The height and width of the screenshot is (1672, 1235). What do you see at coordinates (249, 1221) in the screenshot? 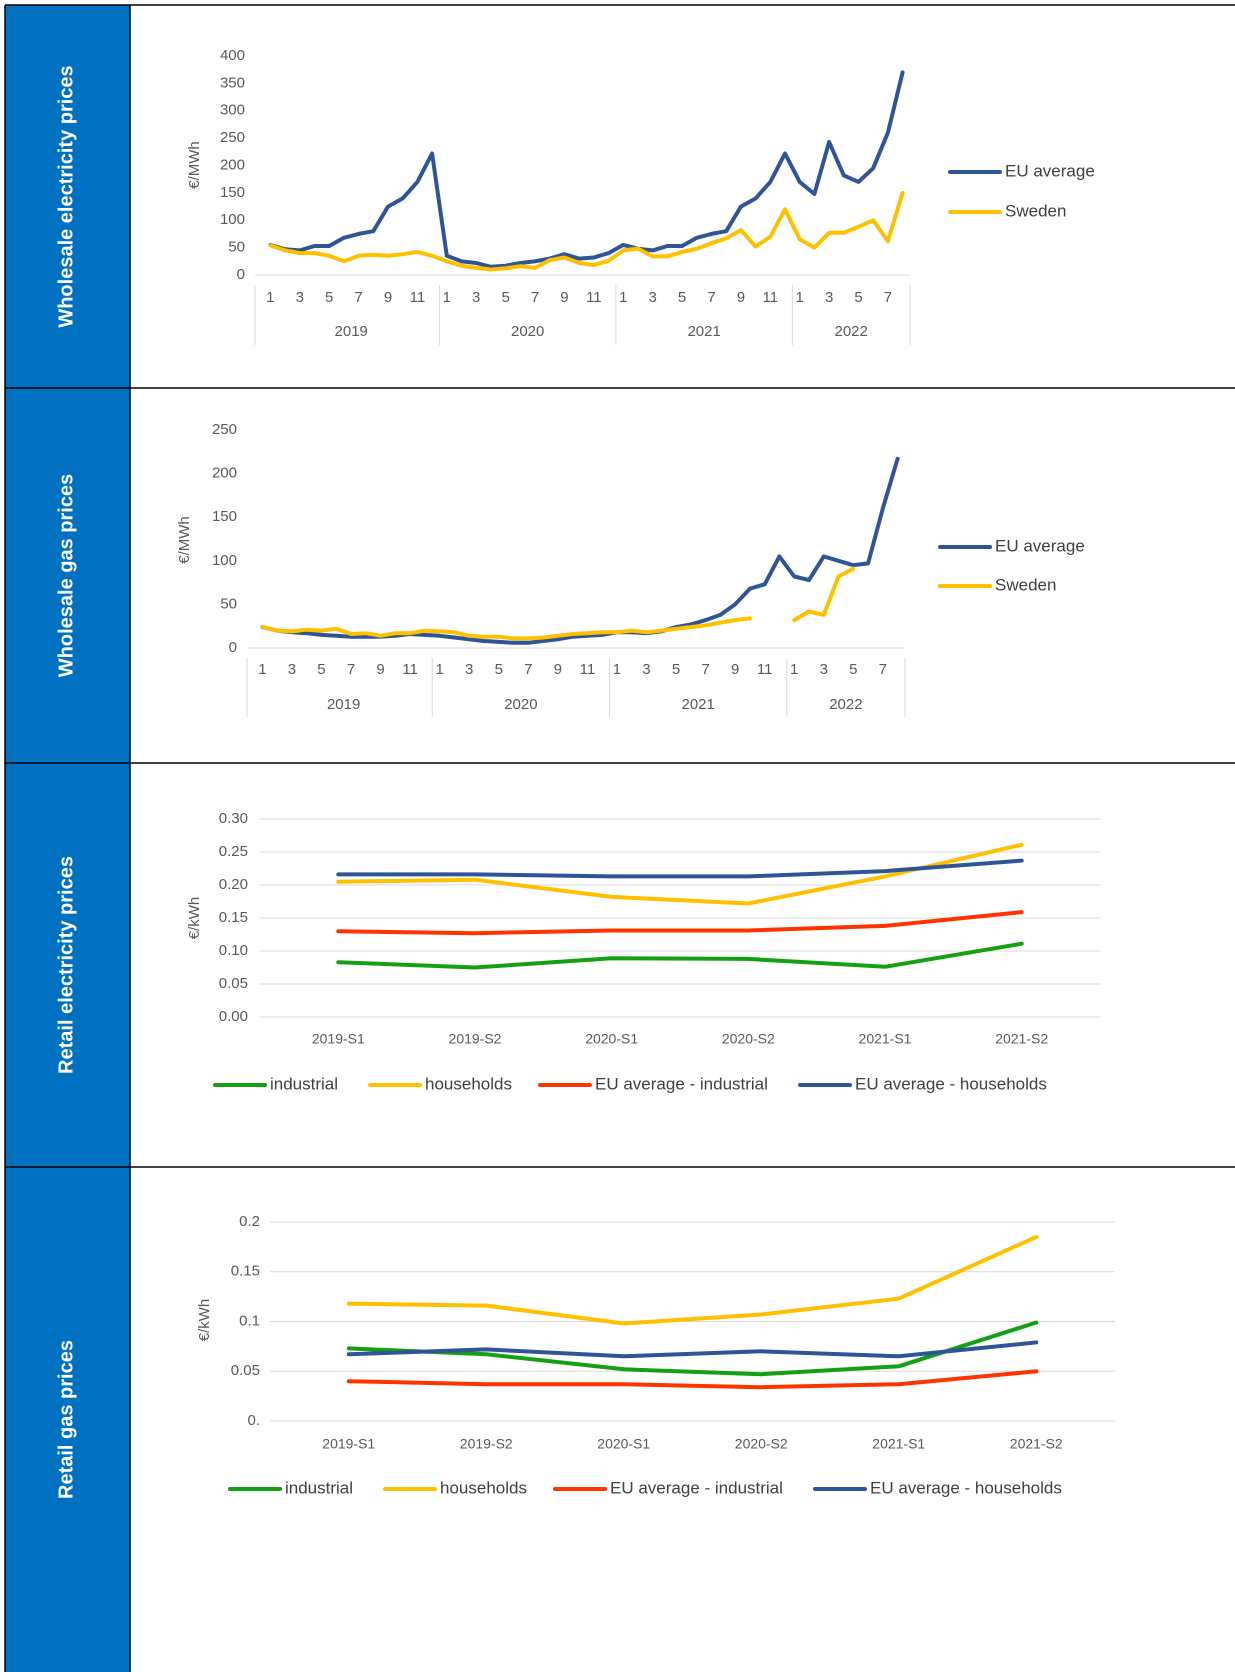
I see `y-tick-label: 0.2` at bounding box center [249, 1221].